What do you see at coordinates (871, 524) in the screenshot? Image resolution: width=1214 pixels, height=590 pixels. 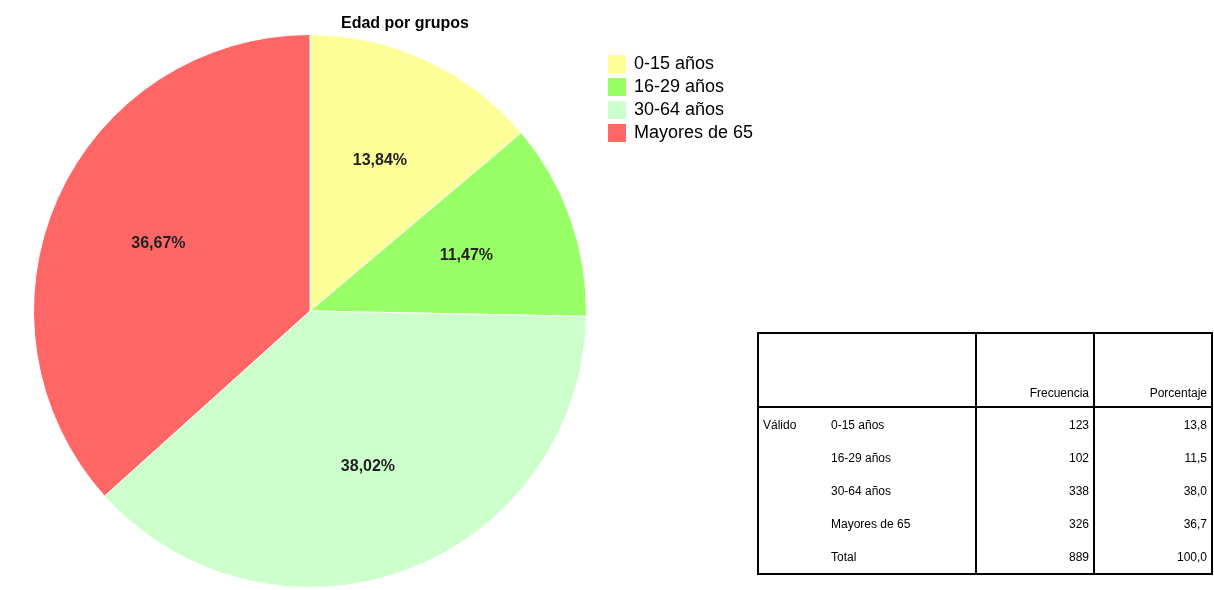 I see `category-label: Mayores de 65` at bounding box center [871, 524].